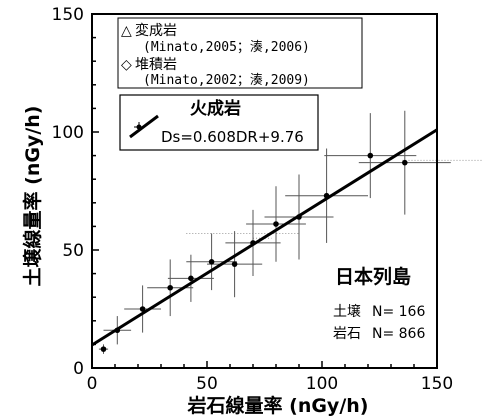 The image size is (499, 418). Describe the element at coordinates (215, 108) in the screenshot. I see `legend-igneous-label: 火成岩` at that location.